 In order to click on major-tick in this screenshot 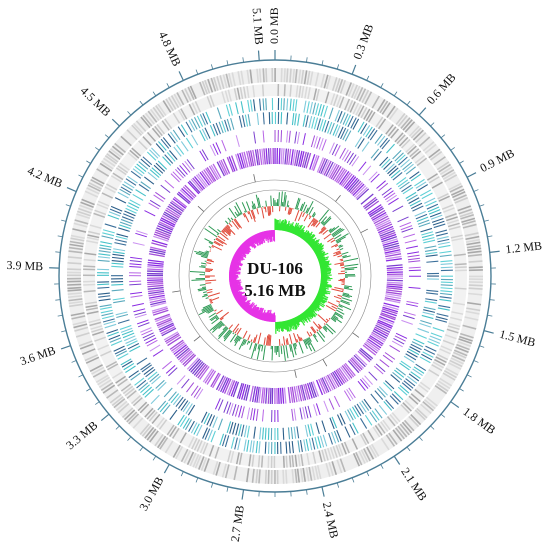, I will do `click(105, 417)`.